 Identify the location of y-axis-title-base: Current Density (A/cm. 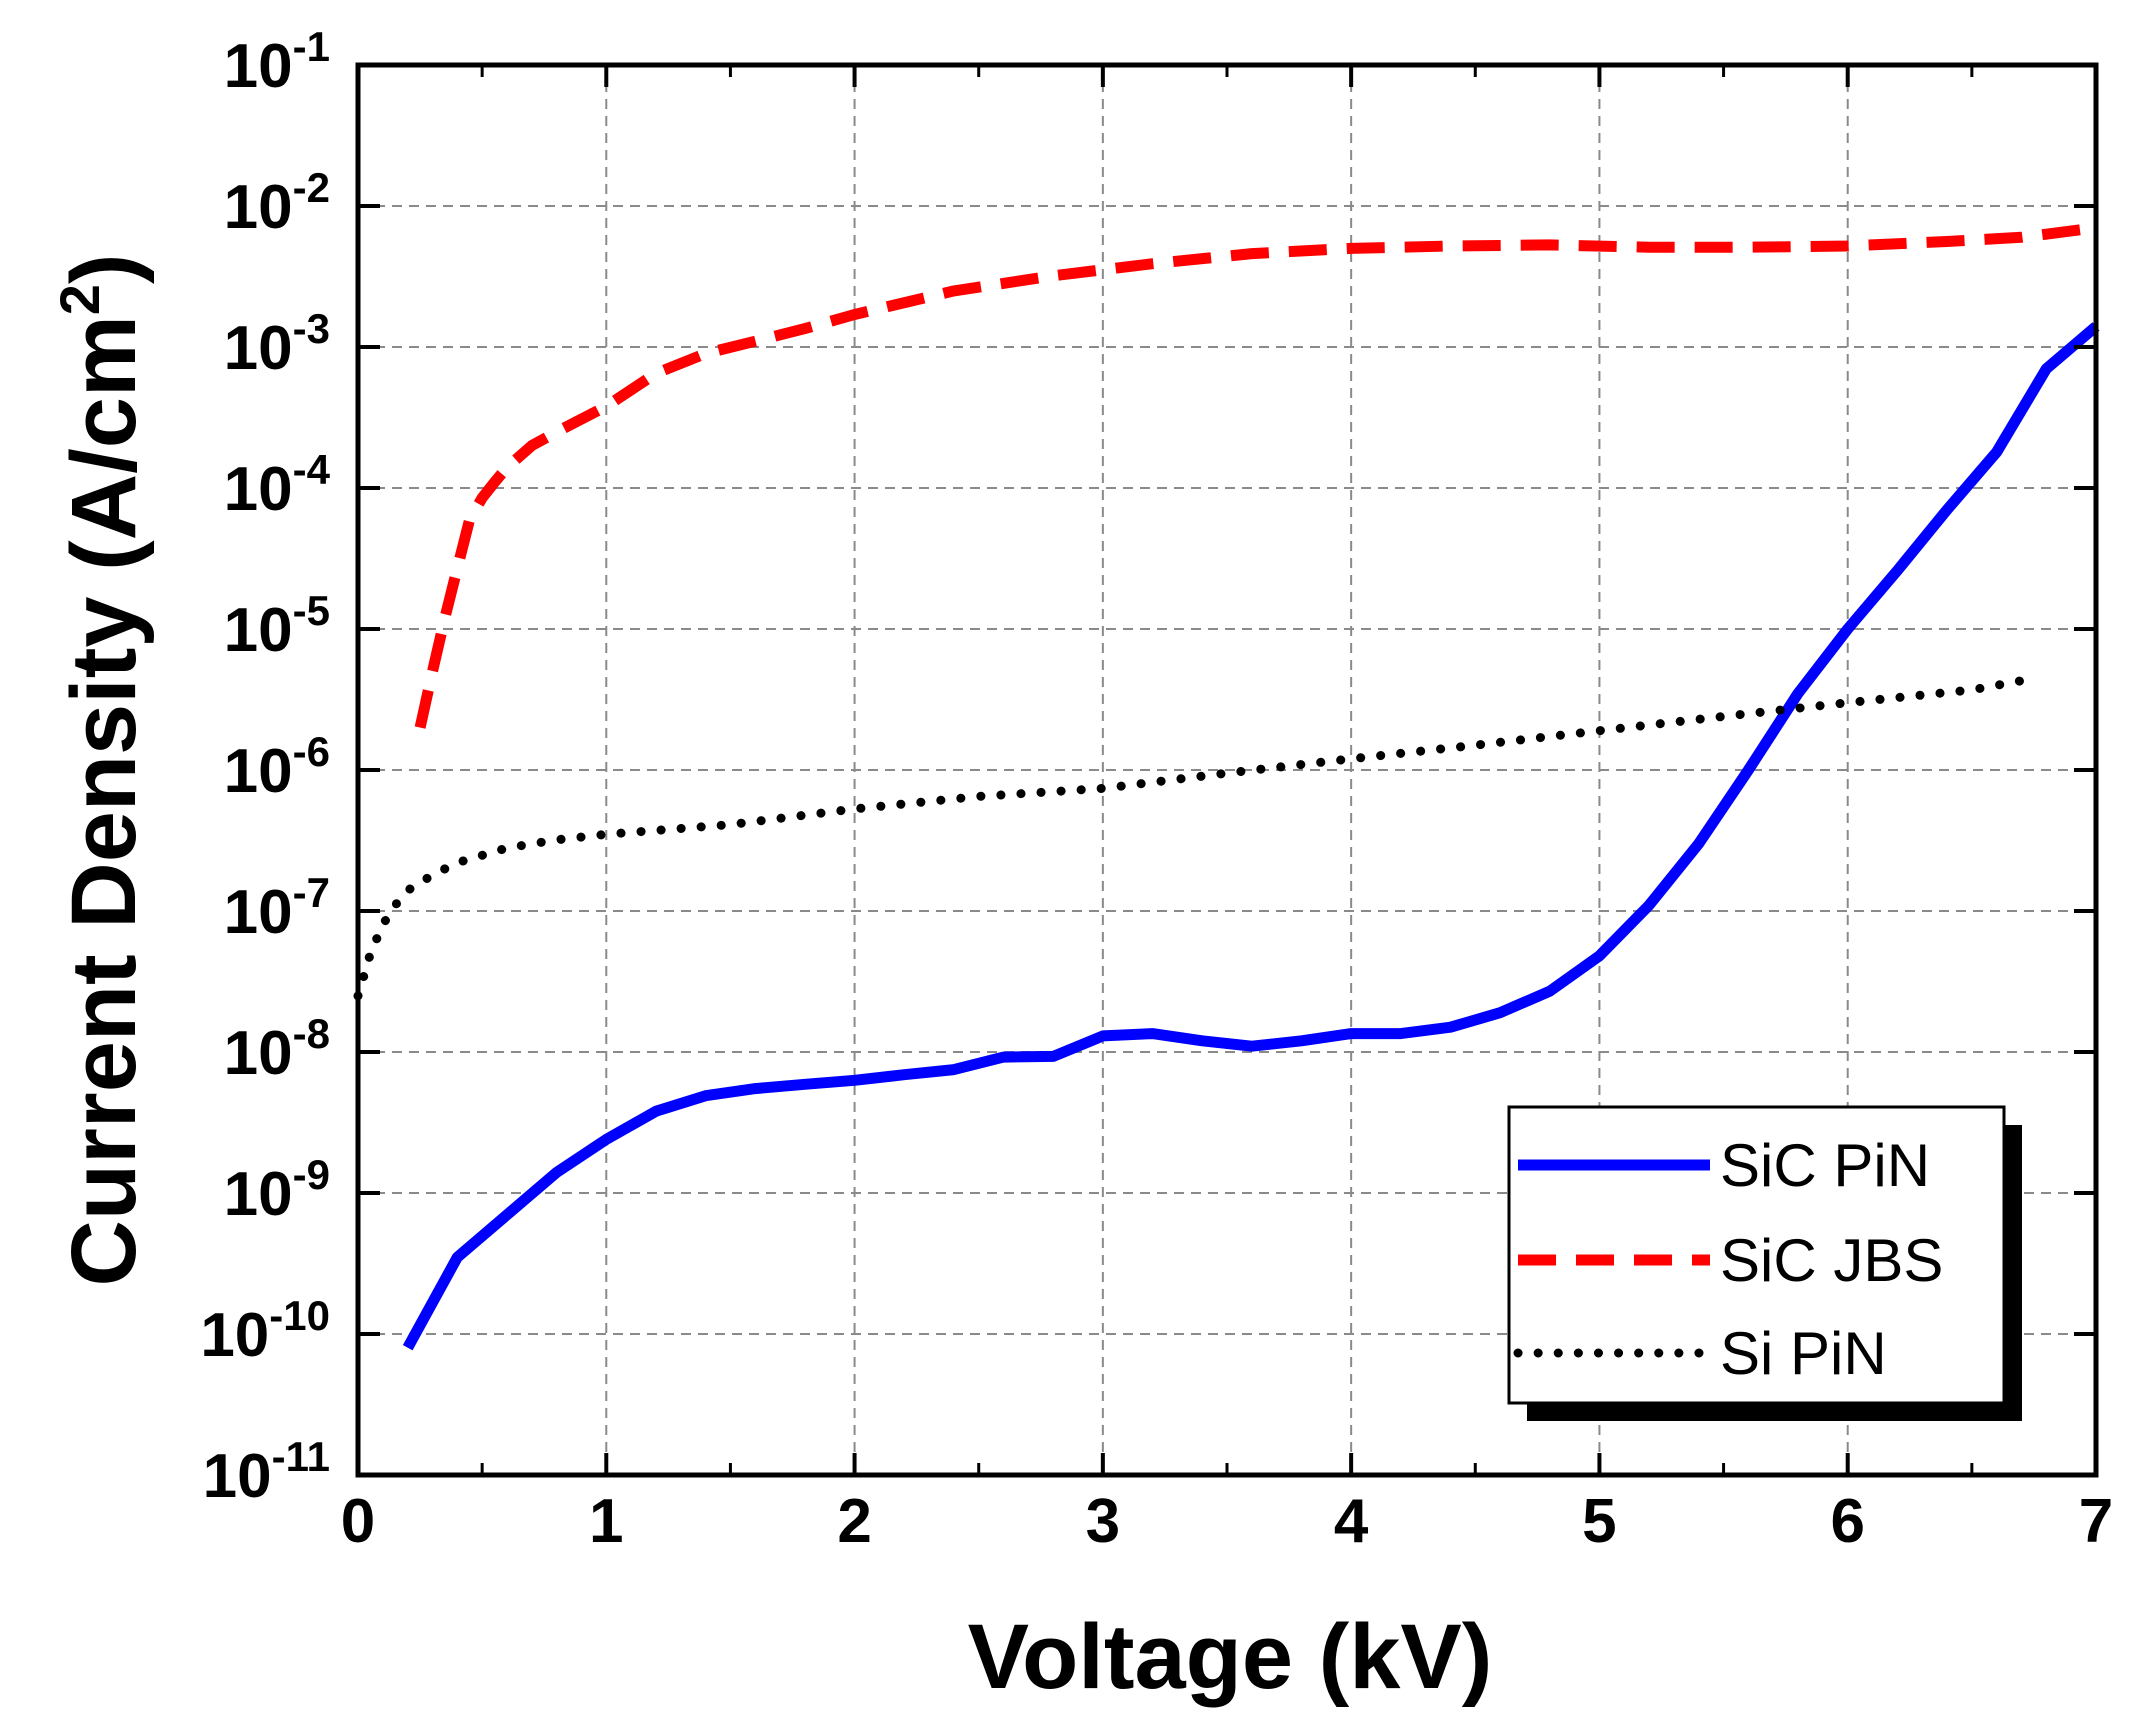
(104, 800).